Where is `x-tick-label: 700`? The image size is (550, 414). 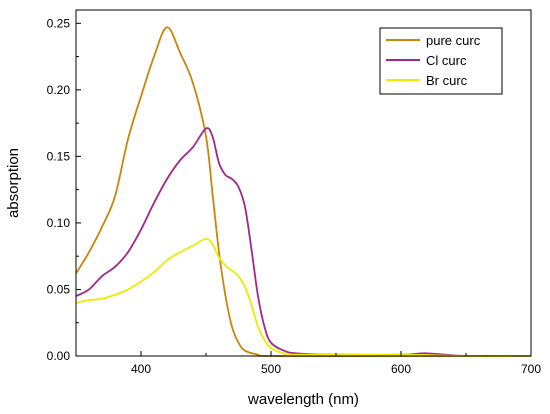
x-tick-label: 700 is located at coordinates (531, 369).